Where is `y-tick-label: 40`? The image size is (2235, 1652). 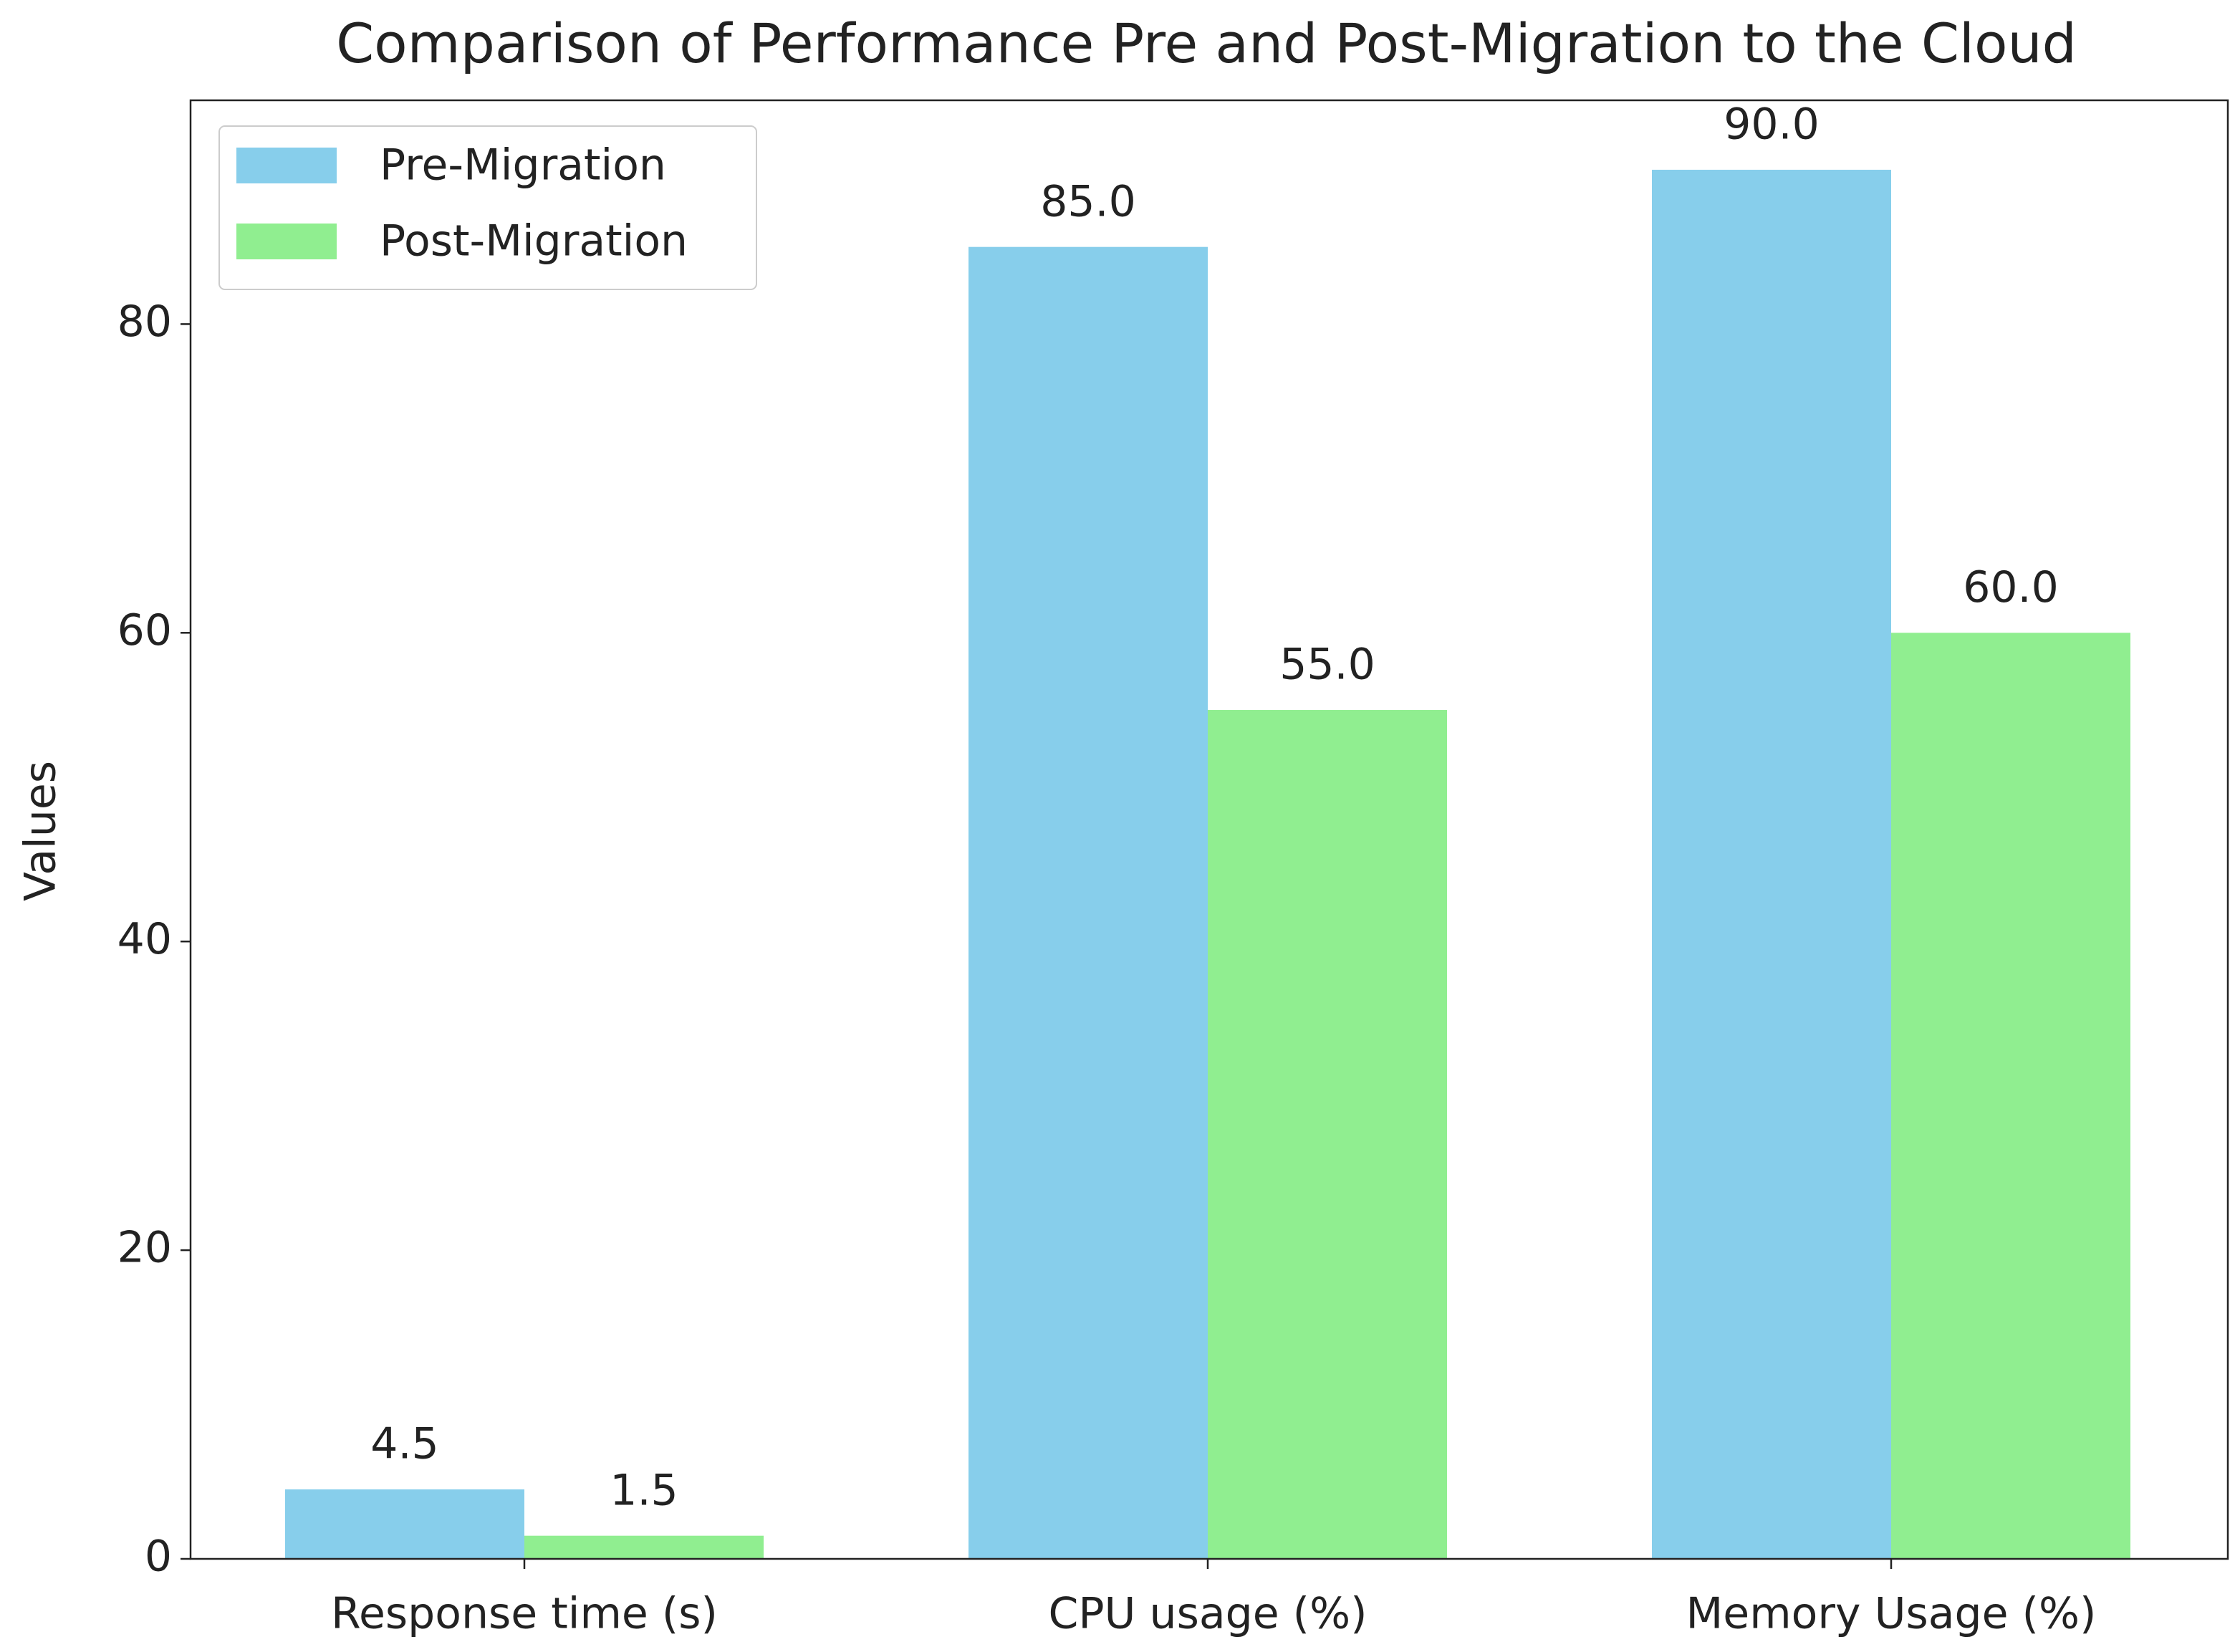
y-tick-label: 40 is located at coordinates (144, 939).